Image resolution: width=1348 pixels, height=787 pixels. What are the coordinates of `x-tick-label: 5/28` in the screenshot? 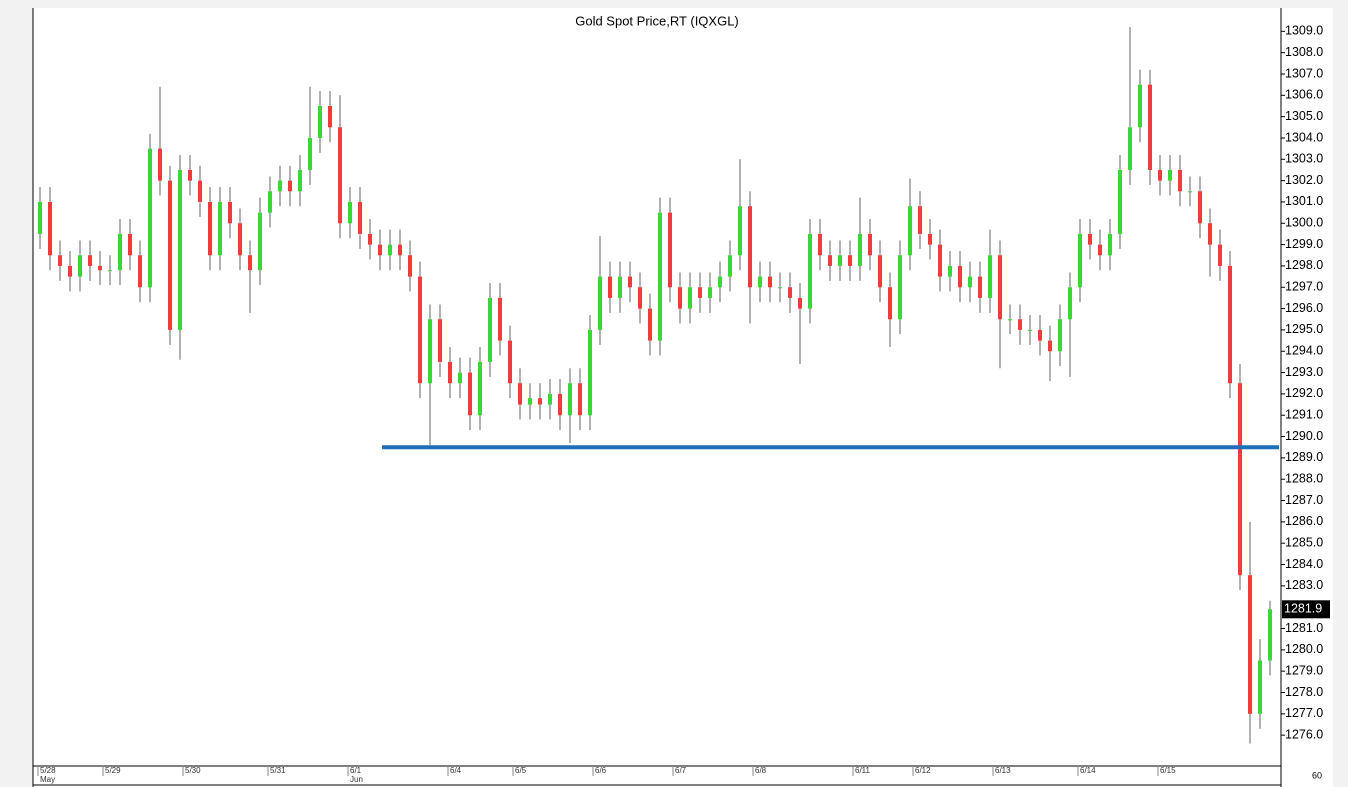 It's located at (48, 770).